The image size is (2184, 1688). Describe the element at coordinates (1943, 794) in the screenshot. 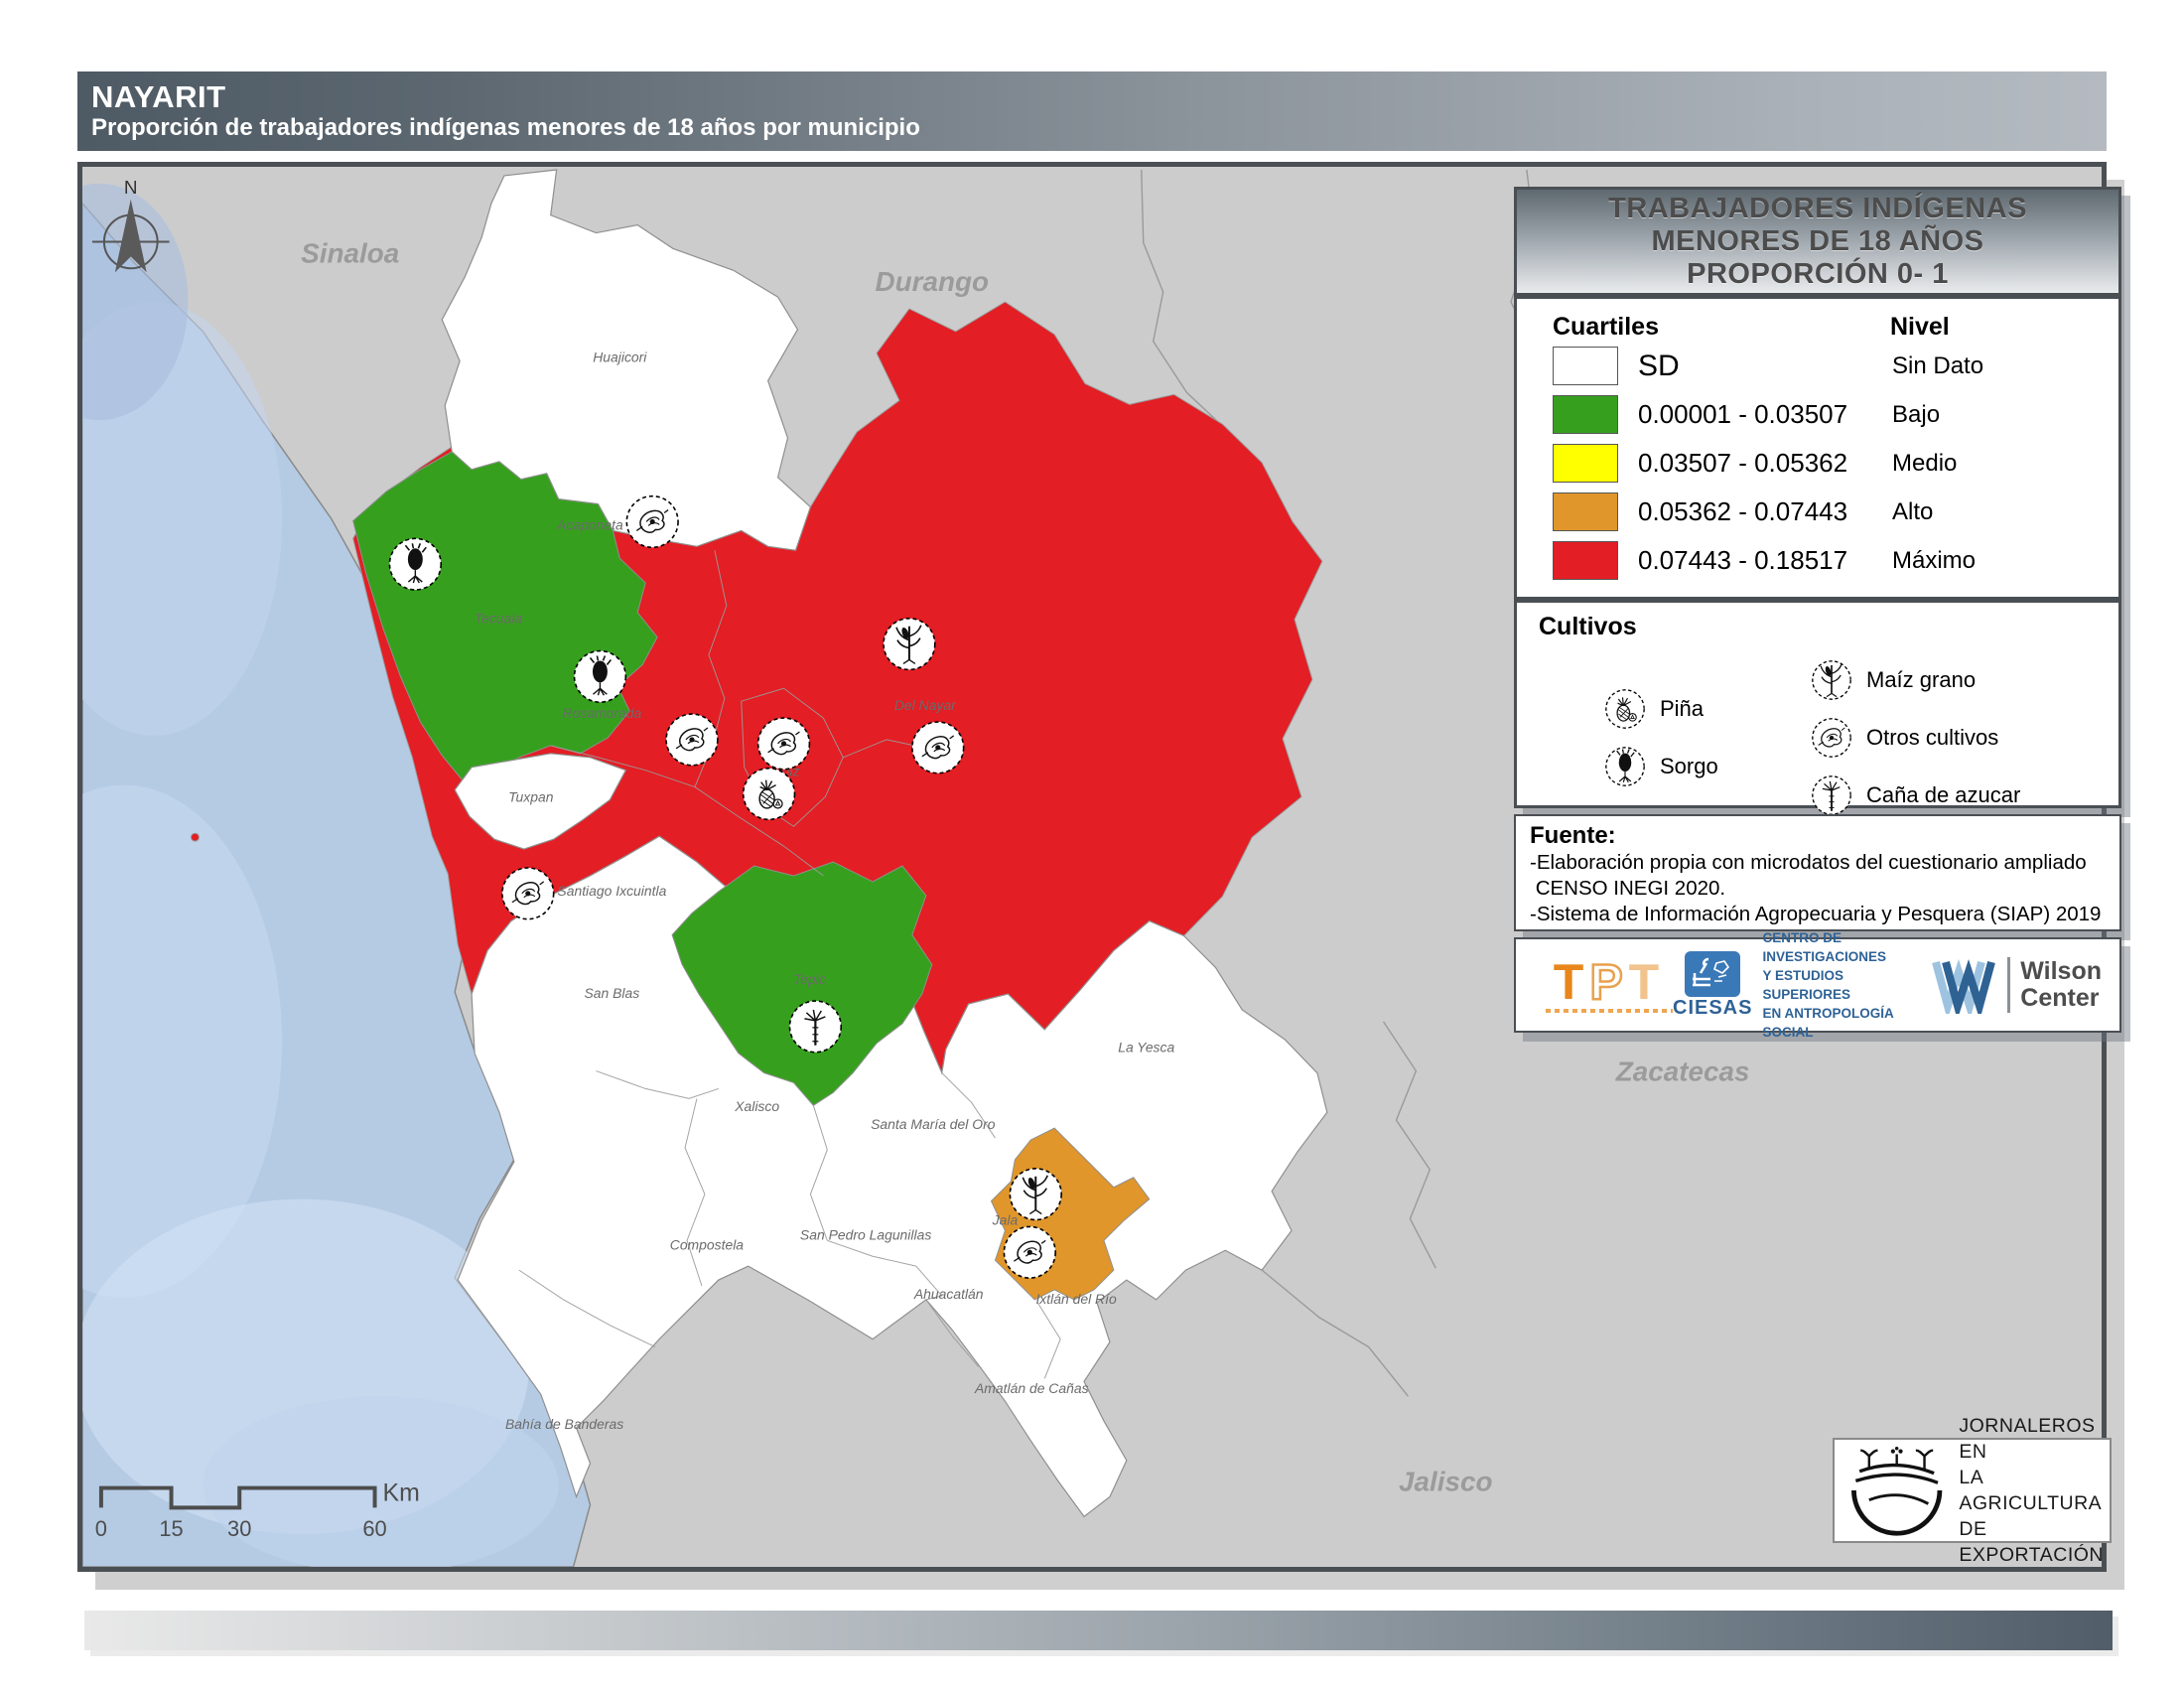

I see `cultivo-label: Caña de azucar` at that location.